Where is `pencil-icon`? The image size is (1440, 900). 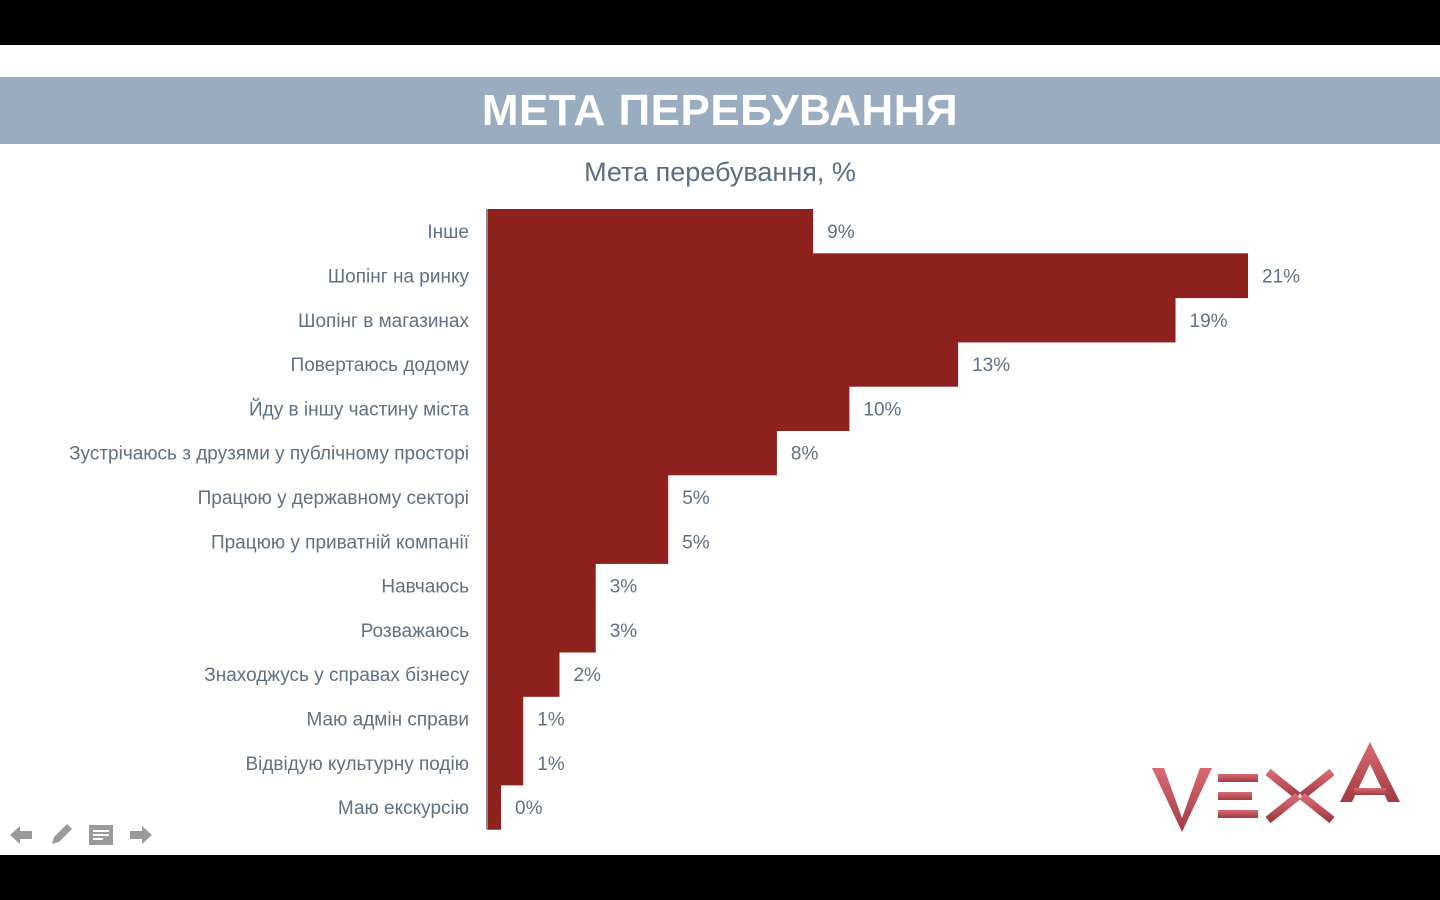 pencil-icon is located at coordinates (62, 834).